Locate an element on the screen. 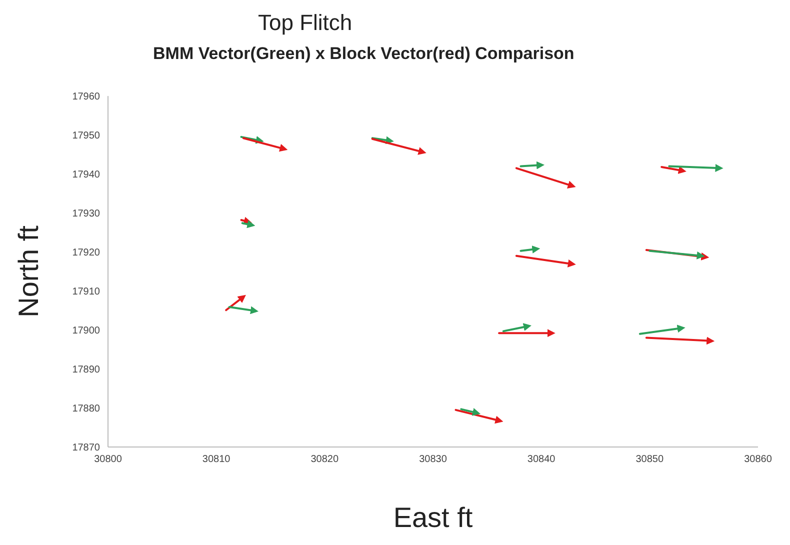 This screenshot has height=545, width=790. y-tick-label: 17950 is located at coordinates (86, 136).